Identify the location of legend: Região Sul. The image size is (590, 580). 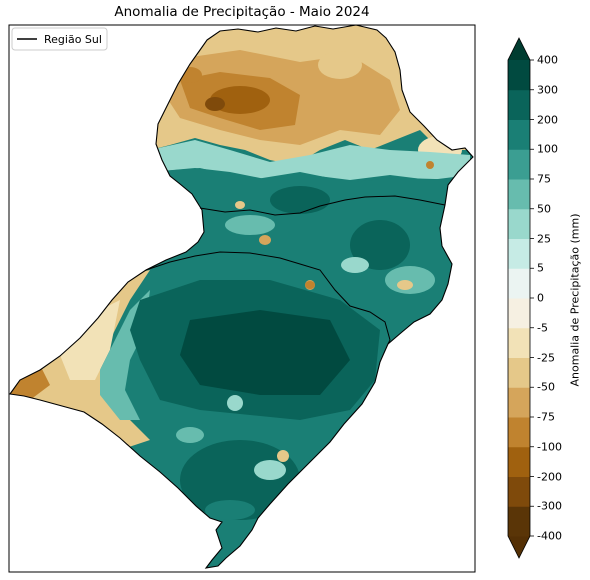
(59, 39).